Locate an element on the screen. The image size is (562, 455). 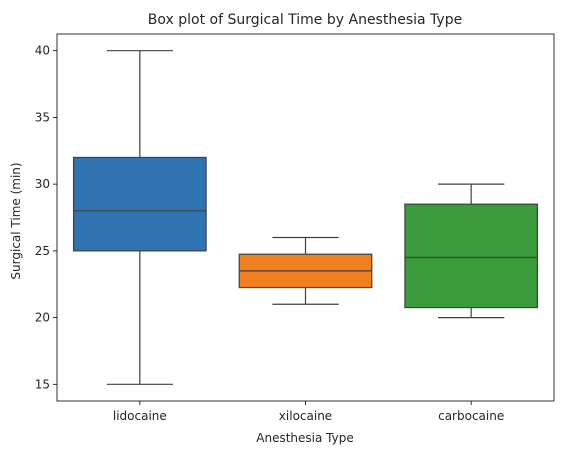
y-tick-label-35: 35 is located at coordinates (42, 117).